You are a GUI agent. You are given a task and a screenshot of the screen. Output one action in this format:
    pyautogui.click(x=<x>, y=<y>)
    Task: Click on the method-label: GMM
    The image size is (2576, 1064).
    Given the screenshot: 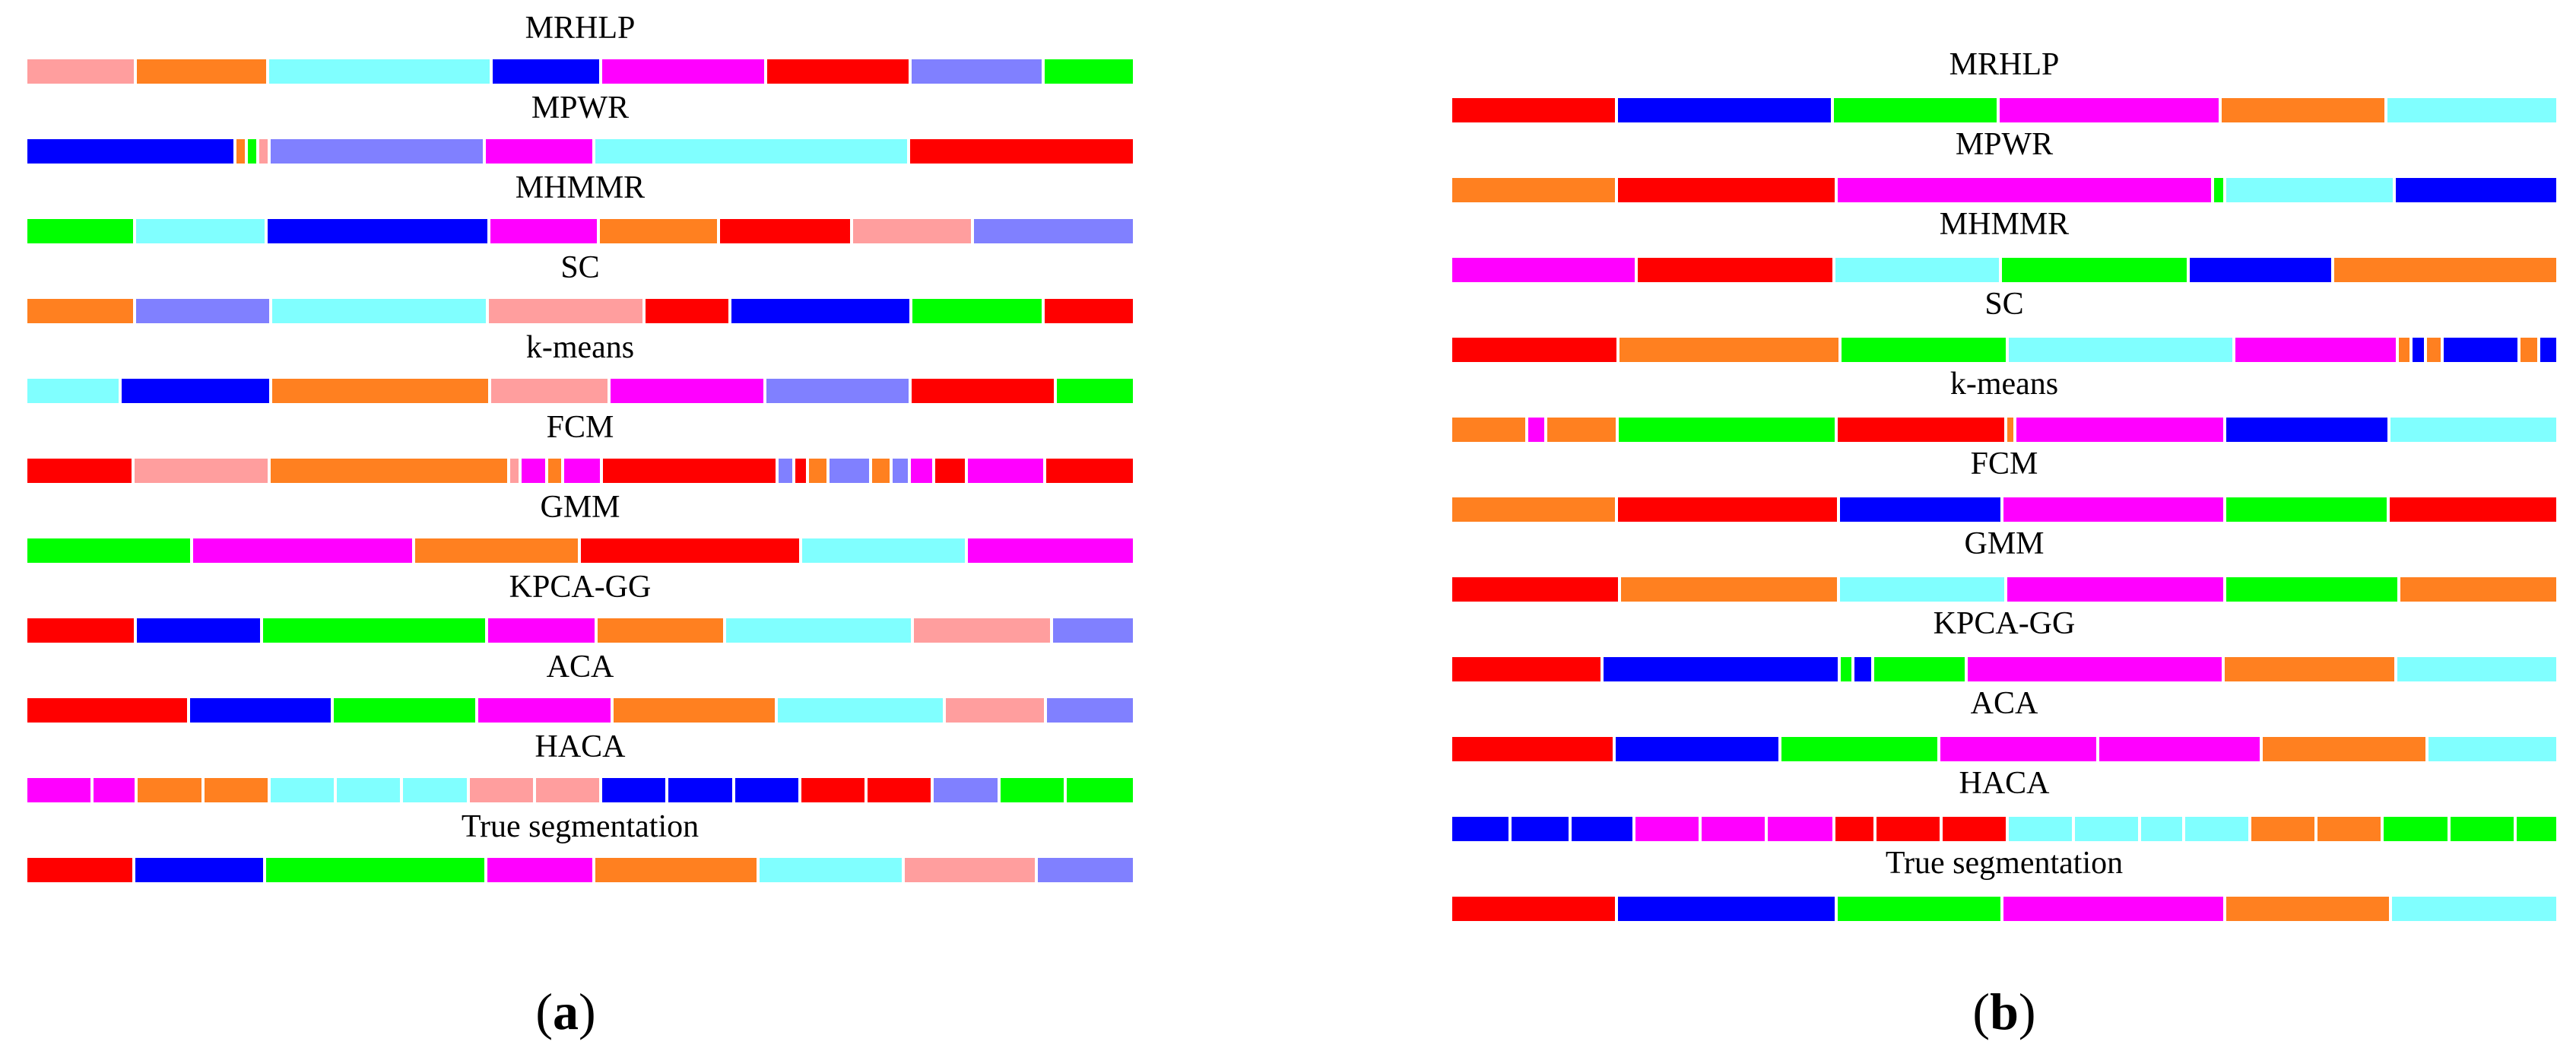 What is the action you would take?
    pyautogui.click(x=580, y=507)
    